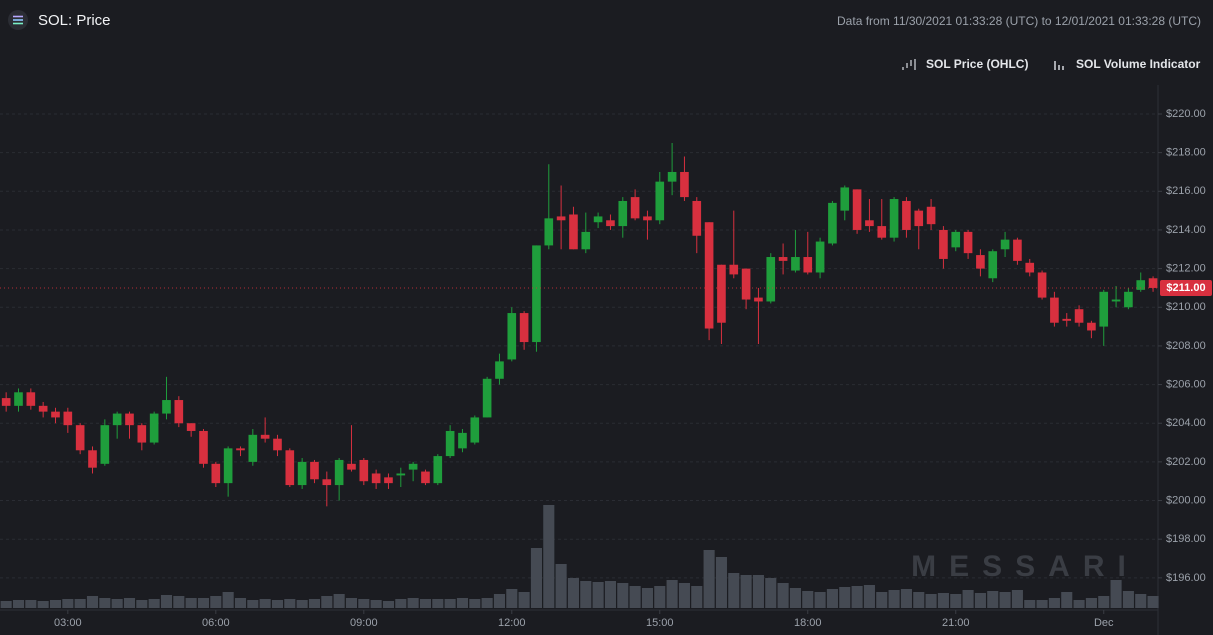 The height and width of the screenshot is (635, 1213). I want to click on y-tick-label: $208.00, so click(1186, 346).